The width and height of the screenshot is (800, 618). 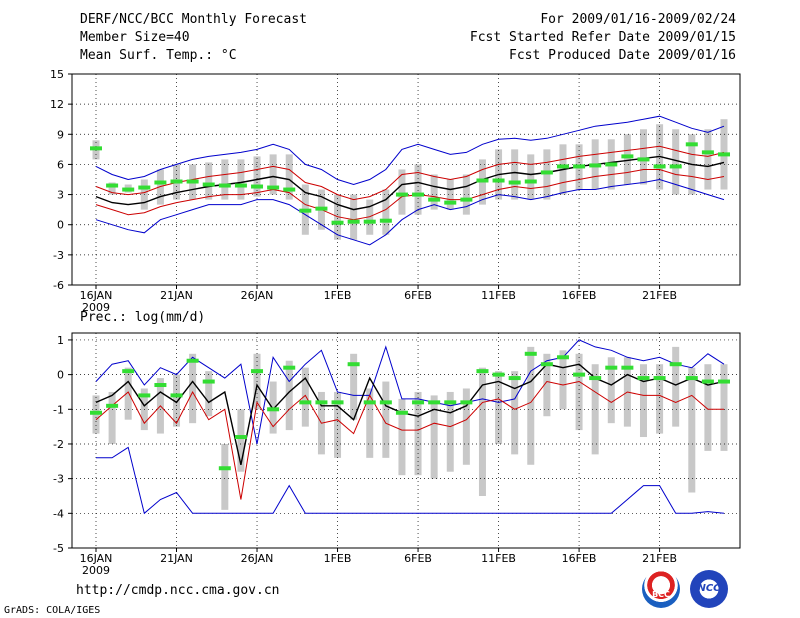 What do you see at coordinates (58, 409) in the screenshot?
I see `y-tick-label: -1` at bounding box center [58, 409].